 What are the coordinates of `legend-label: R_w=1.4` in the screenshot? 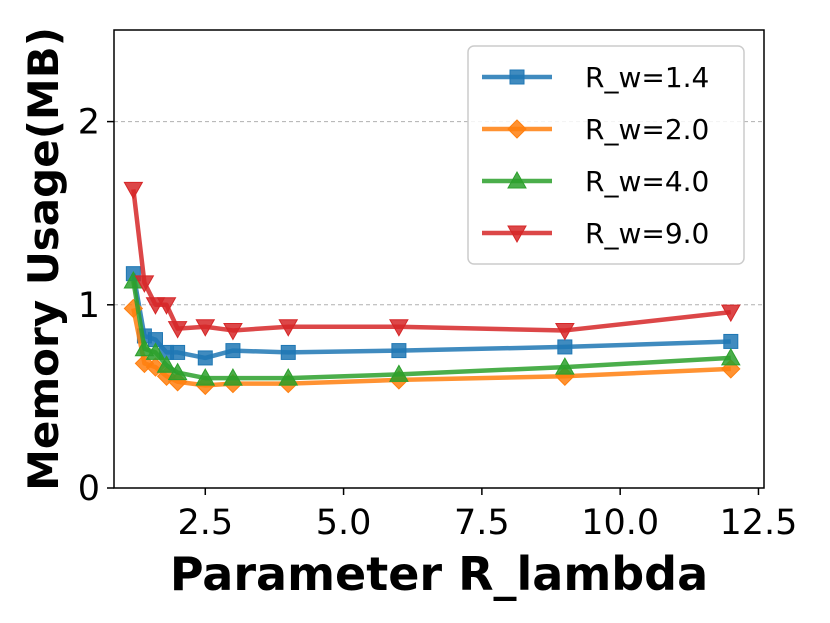 It's located at (647, 77).